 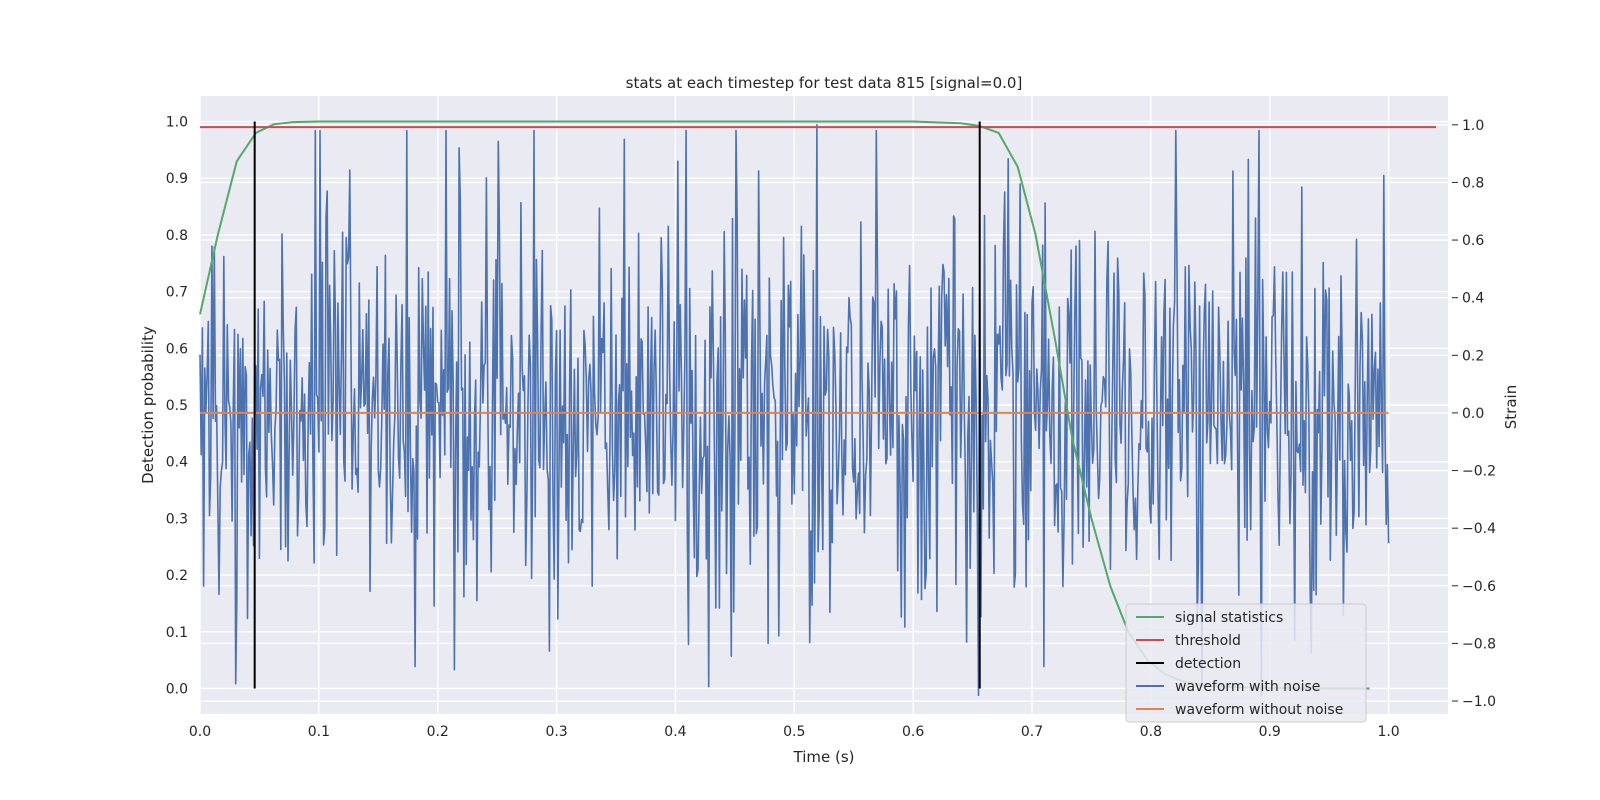 What do you see at coordinates (913, 732) in the screenshot?
I see `x-tick-label: 0.6` at bounding box center [913, 732].